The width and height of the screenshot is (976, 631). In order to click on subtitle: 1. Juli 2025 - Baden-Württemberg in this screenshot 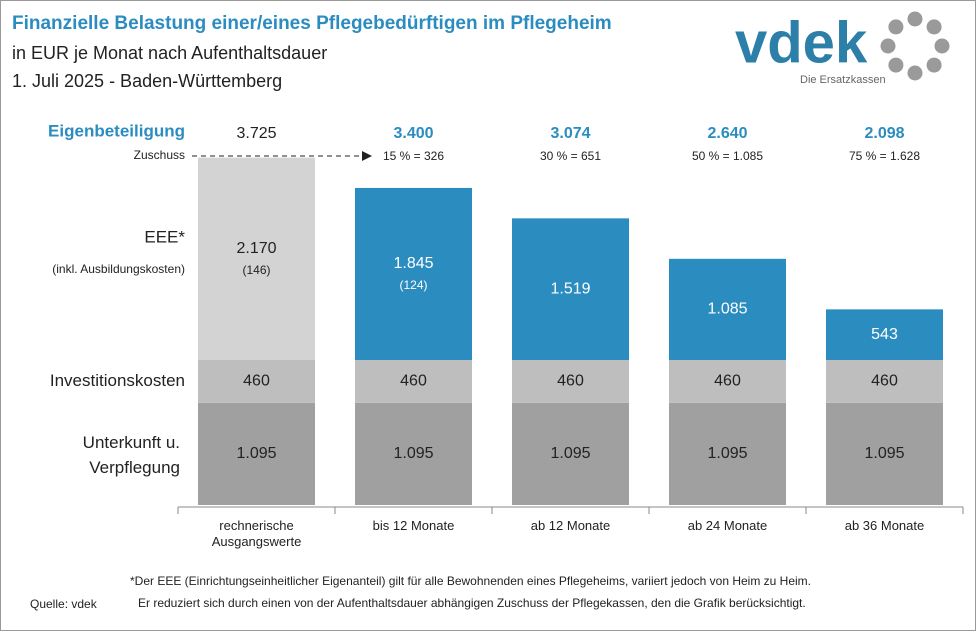, I will do `click(147, 81)`.